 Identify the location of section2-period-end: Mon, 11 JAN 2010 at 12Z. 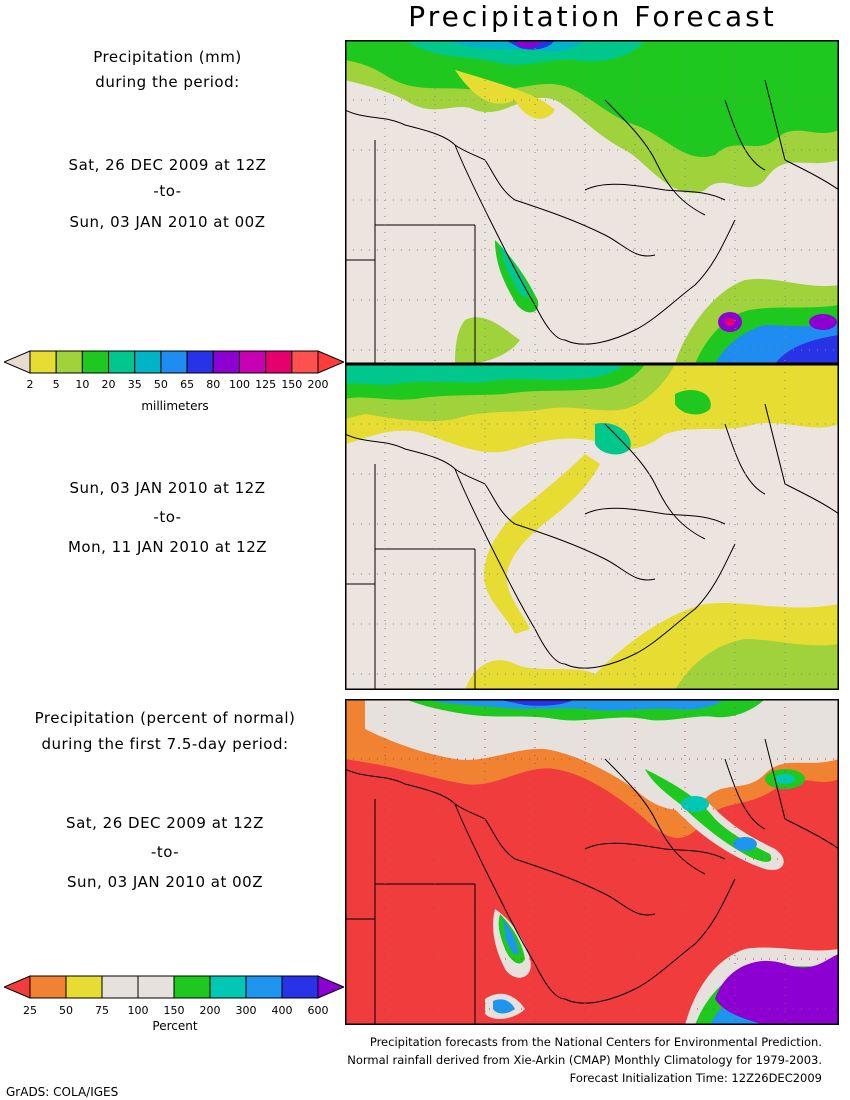
(167, 547).